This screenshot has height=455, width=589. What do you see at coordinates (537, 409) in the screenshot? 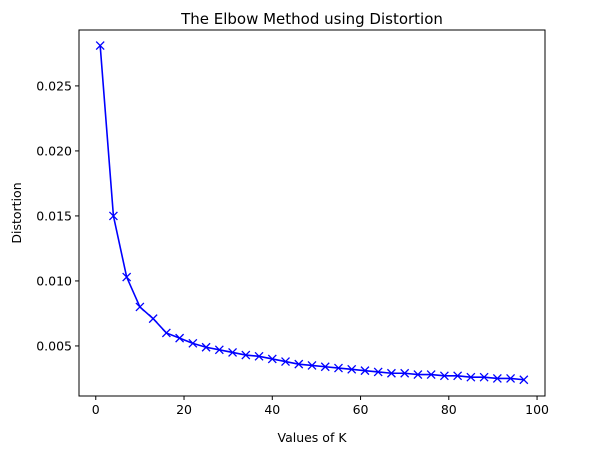
I see `x-tick-label: 100` at bounding box center [537, 409].